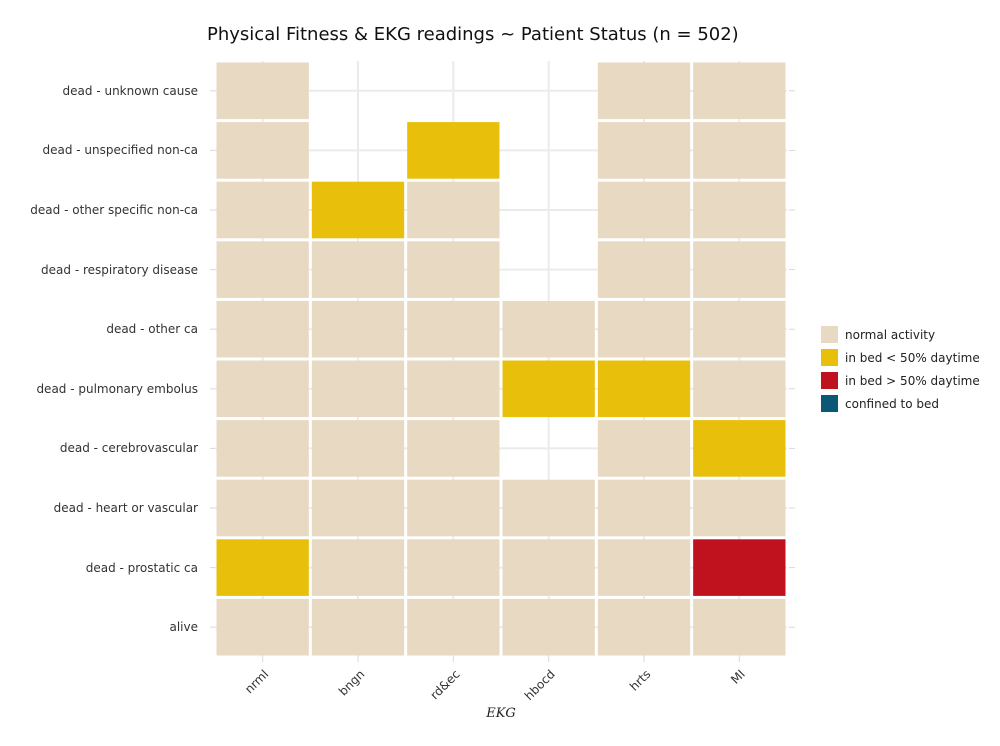 This screenshot has width=1000, height=746. I want to click on legend-label: normal activity, so click(890, 334).